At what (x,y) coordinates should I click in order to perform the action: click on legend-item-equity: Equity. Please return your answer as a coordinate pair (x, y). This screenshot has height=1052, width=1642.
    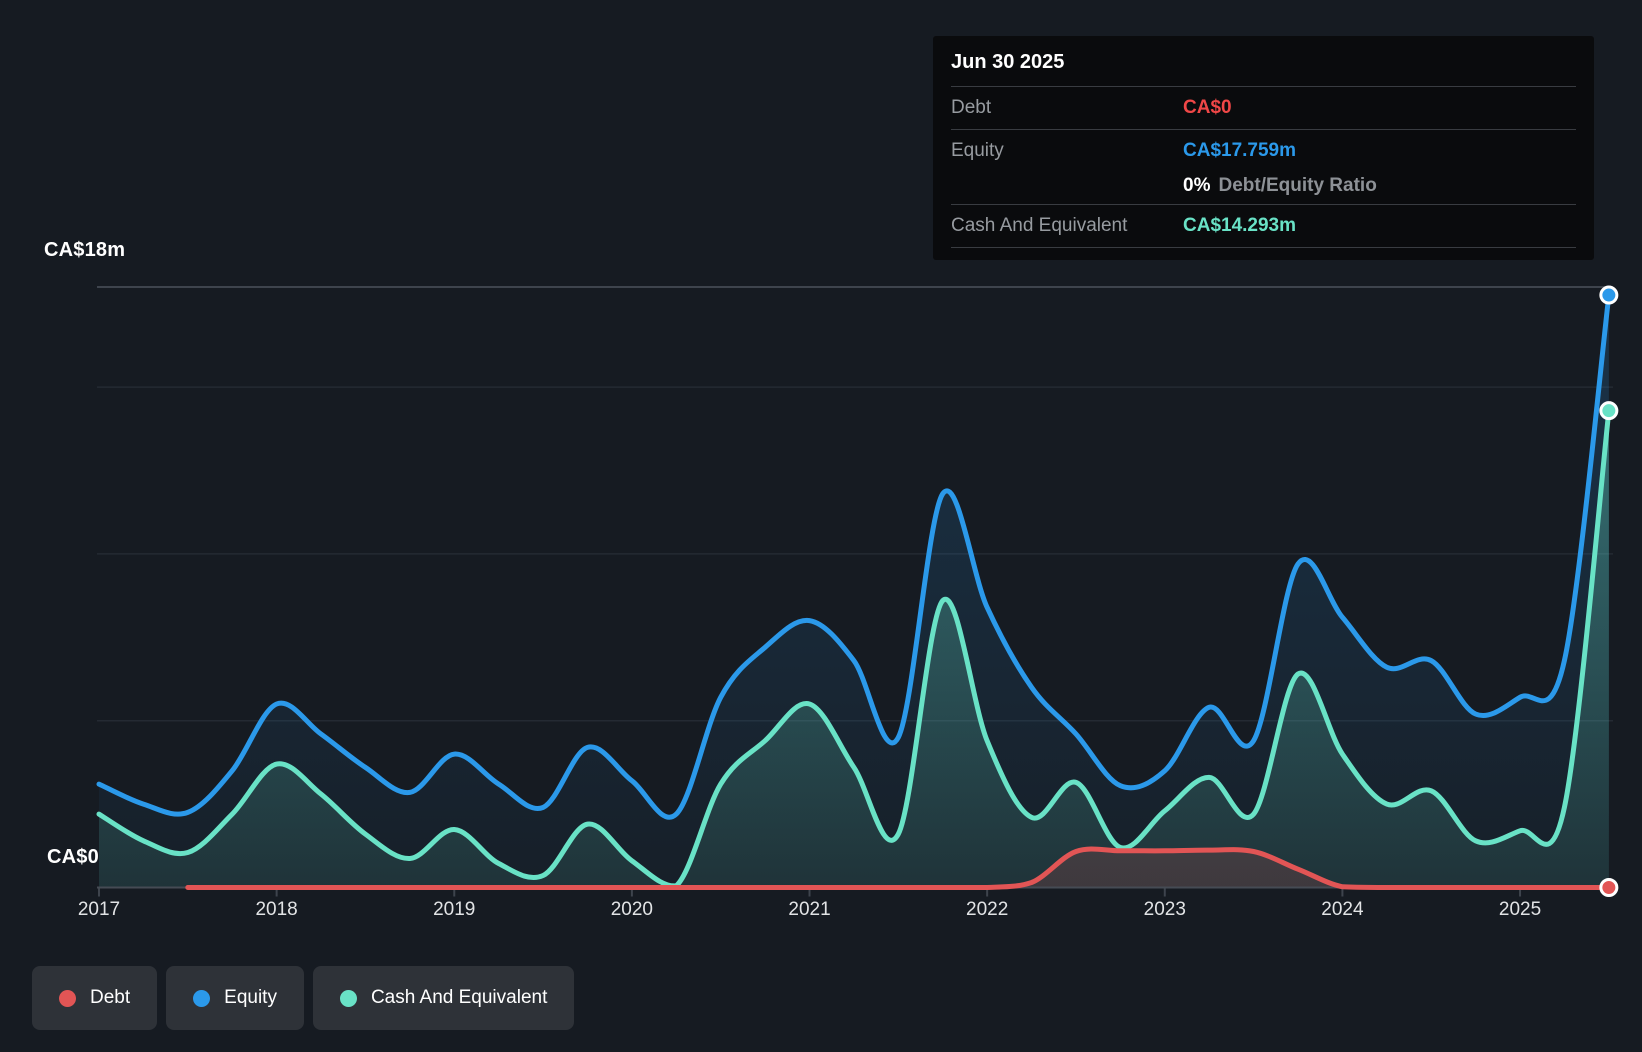
    Looking at the image, I should click on (235, 998).